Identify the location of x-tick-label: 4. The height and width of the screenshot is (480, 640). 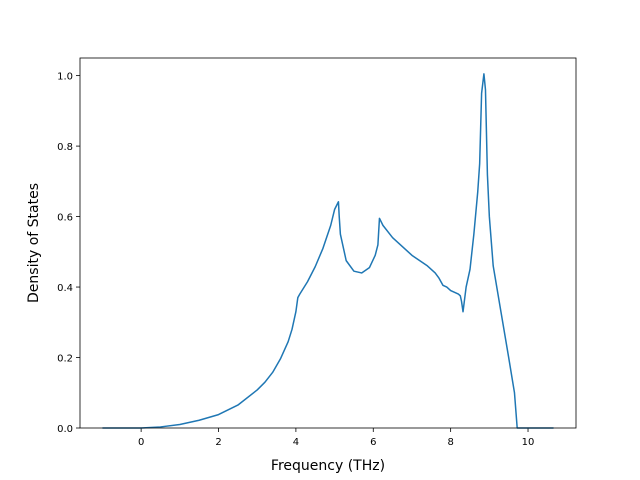
(296, 442).